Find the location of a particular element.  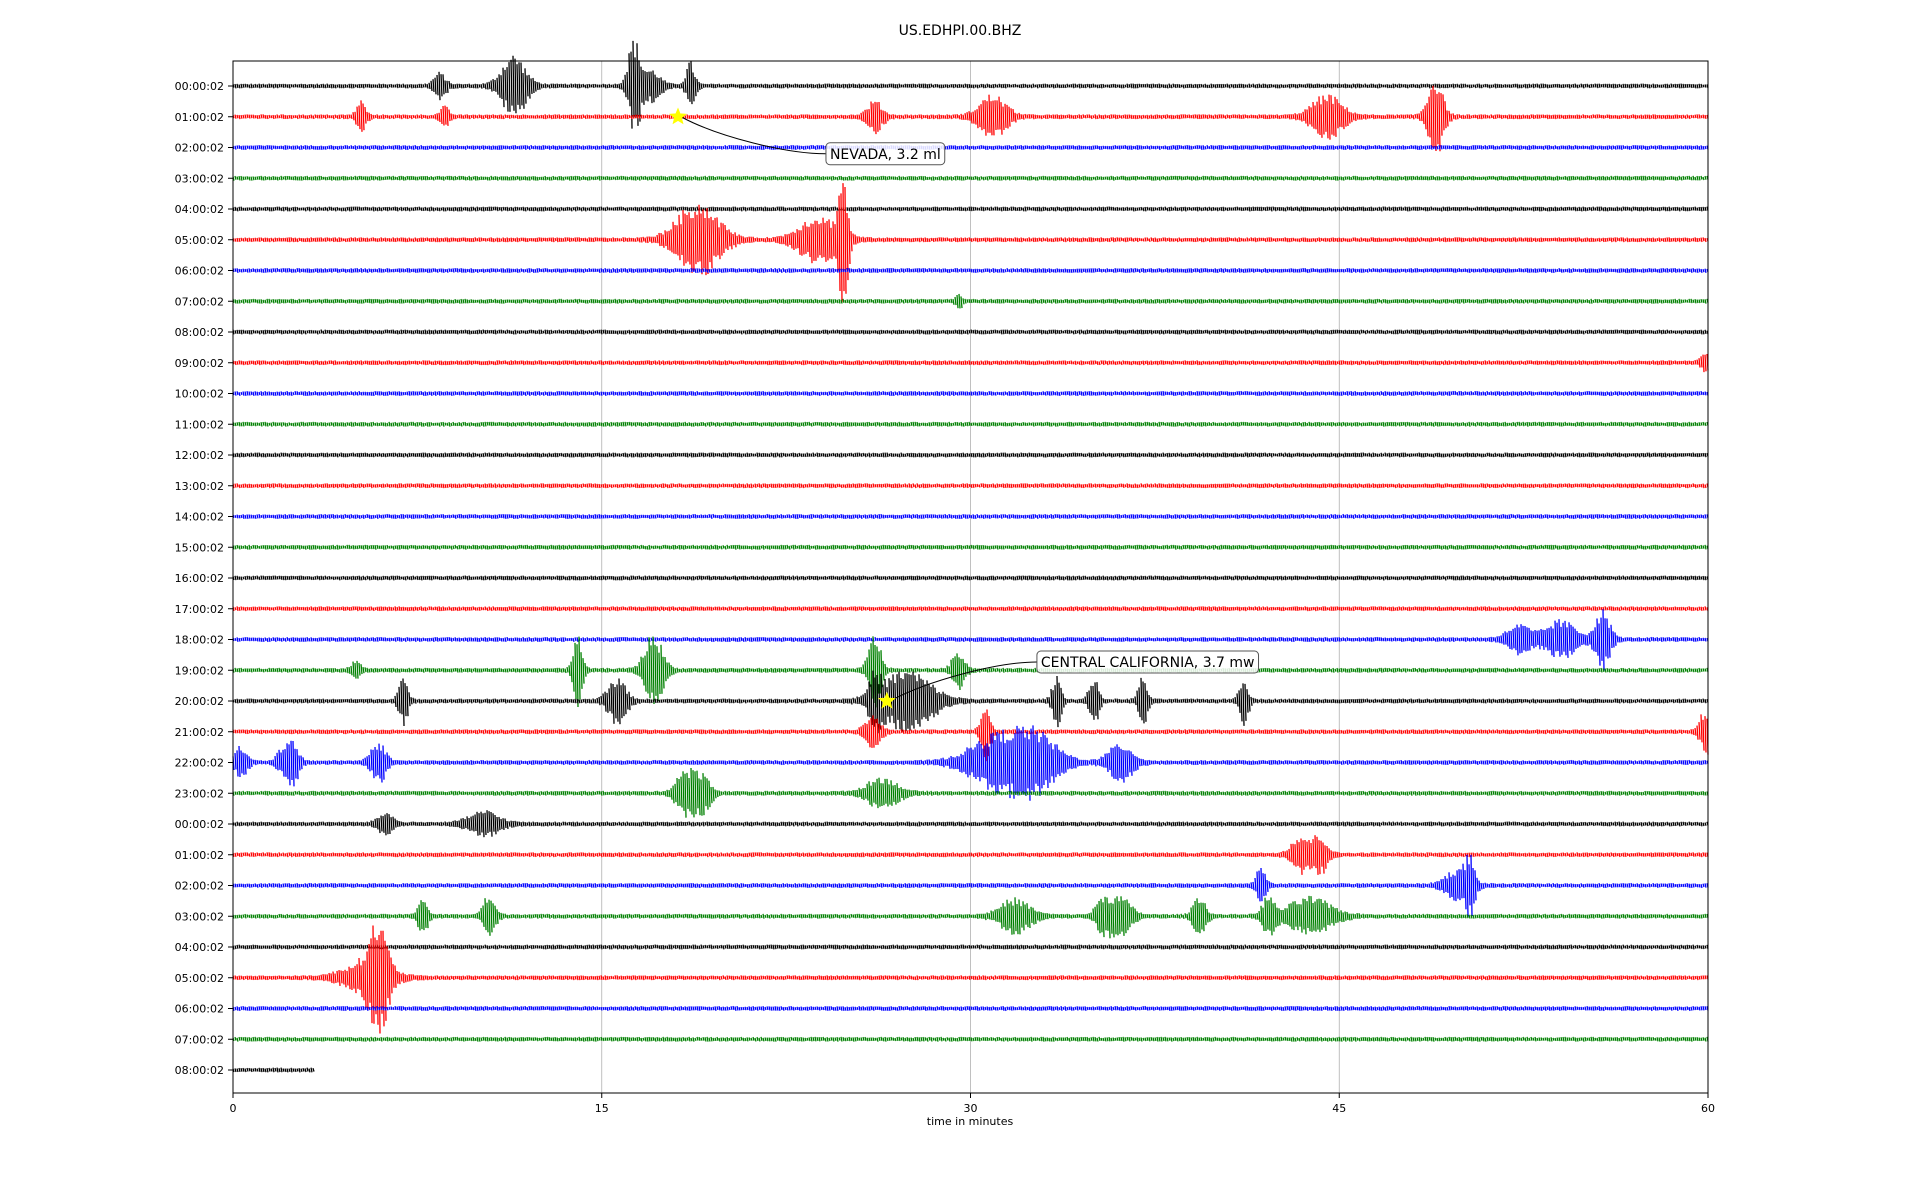

x-tick-label: 0 is located at coordinates (233, 1108).